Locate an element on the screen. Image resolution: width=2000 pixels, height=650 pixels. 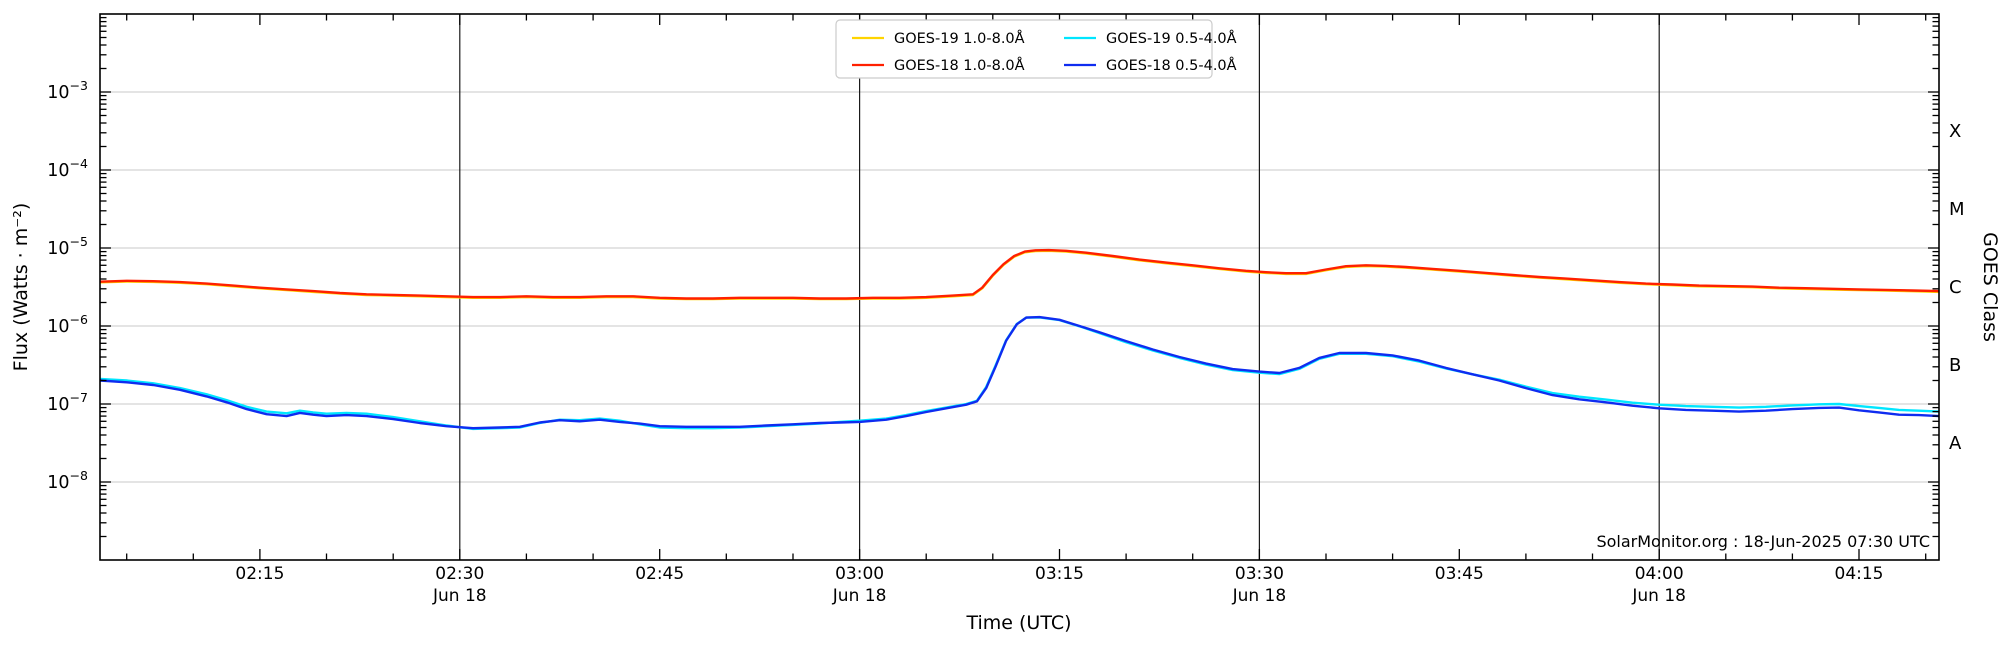
x-axis-label: Time (UTC) is located at coordinates (1018, 623).